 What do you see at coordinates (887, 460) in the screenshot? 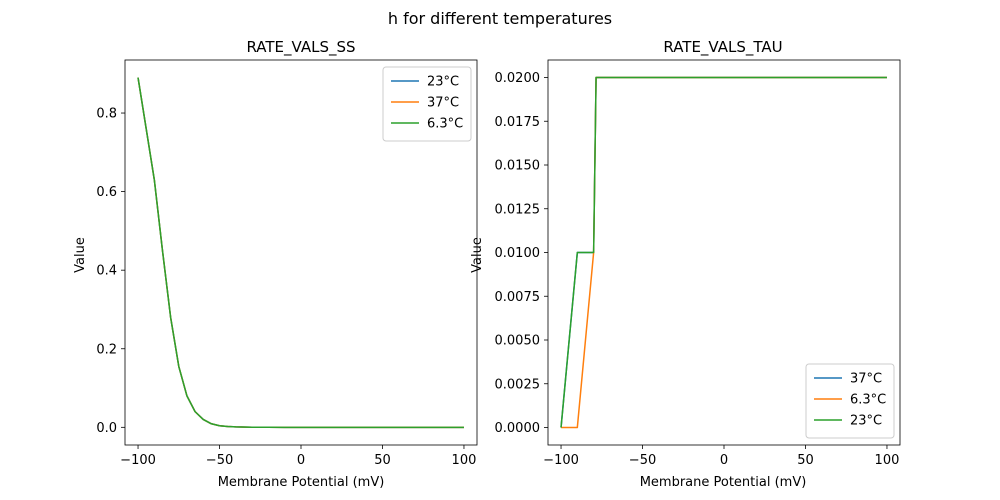
I see `chart-tau-xtick-label: 100` at bounding box center [887, 460].